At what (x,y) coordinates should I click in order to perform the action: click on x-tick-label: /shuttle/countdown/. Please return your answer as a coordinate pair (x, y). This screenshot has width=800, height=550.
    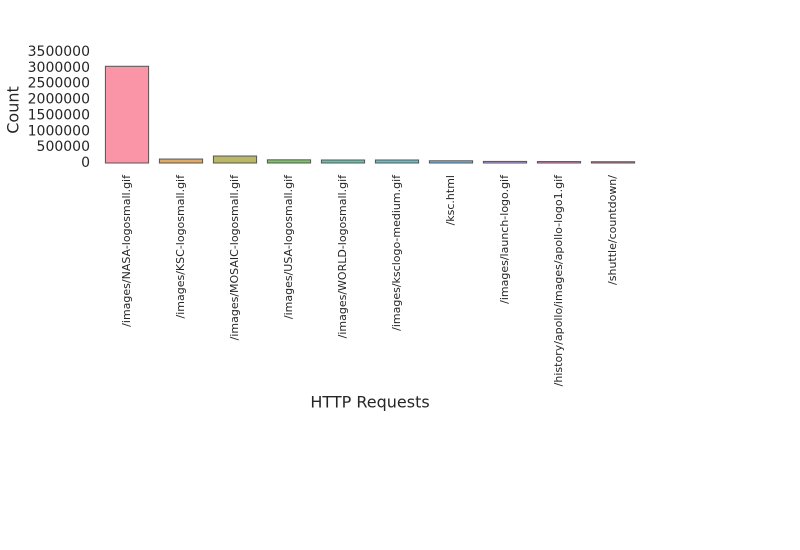
    Looking at the image, I should click on (612, 230).